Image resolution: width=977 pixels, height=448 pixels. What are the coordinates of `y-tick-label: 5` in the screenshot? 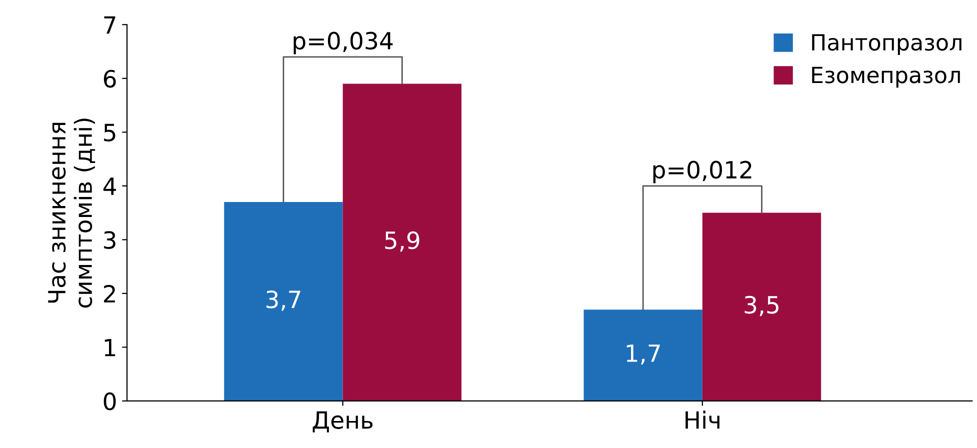 It's located at (110, 133).